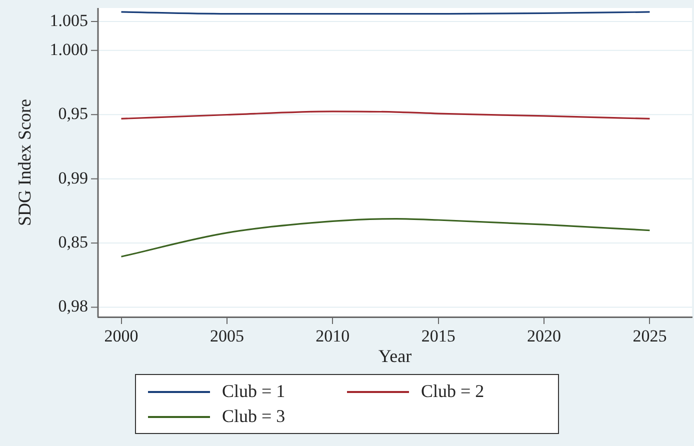 Image resolution: width=694 pixels, height=446 pixels. Describe the element at coordinates (73, 306) in the screenshot. I see `text: 0,98` at that location.